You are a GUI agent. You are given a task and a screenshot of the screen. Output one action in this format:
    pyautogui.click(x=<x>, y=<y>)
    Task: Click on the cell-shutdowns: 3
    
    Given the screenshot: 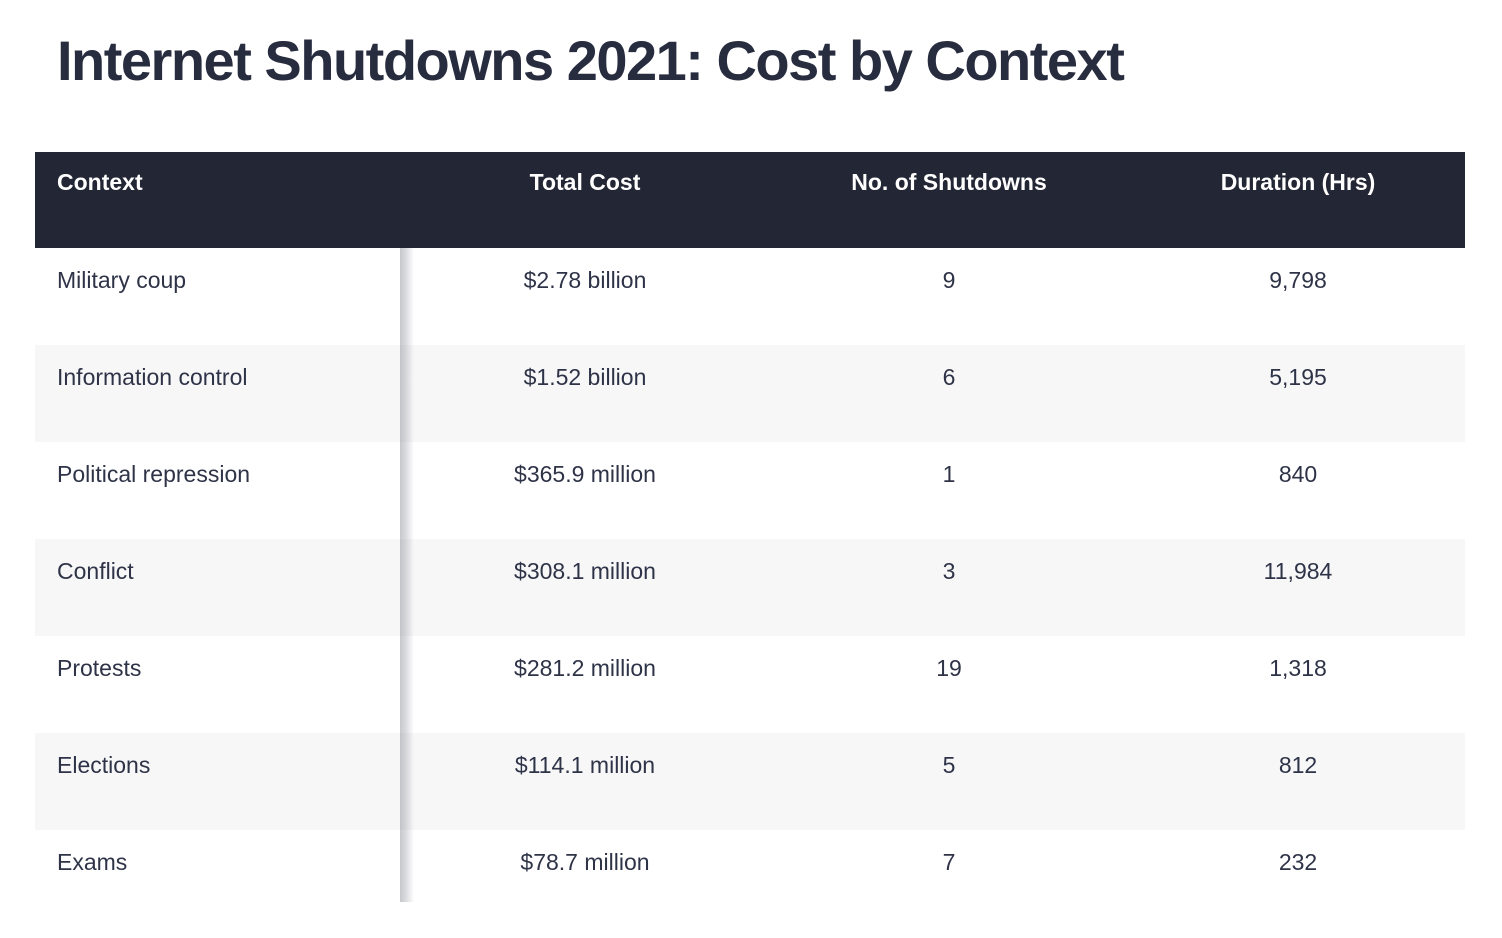 What is the action you would take?
    pyautogui.click(x=949, y=571)
    